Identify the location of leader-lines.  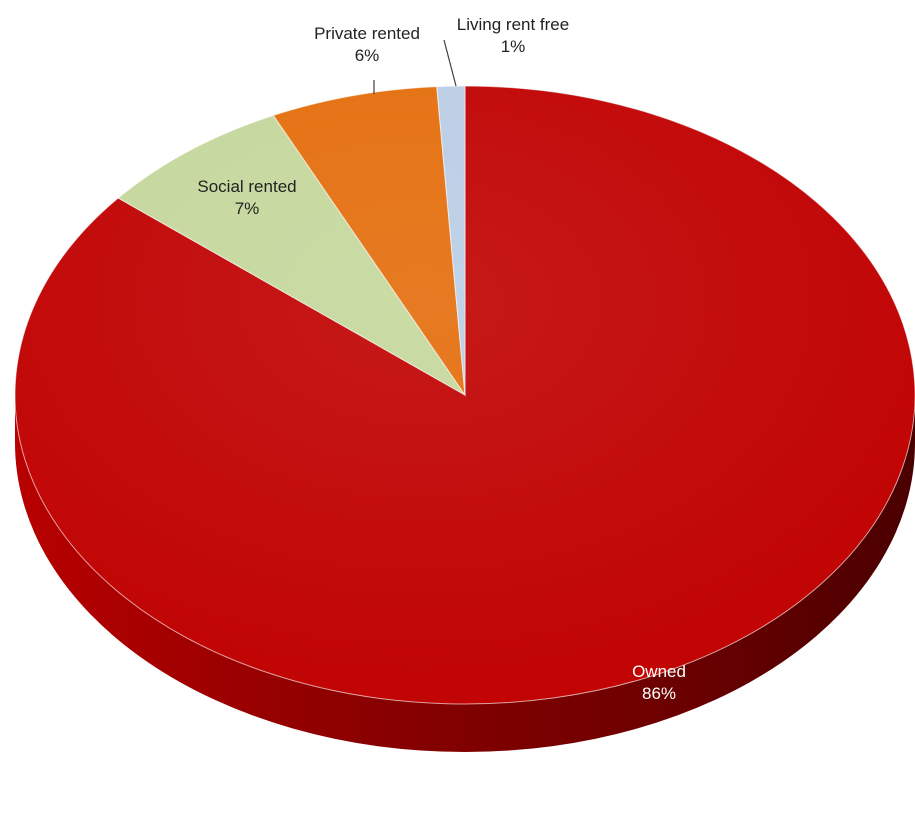
(415, 66).